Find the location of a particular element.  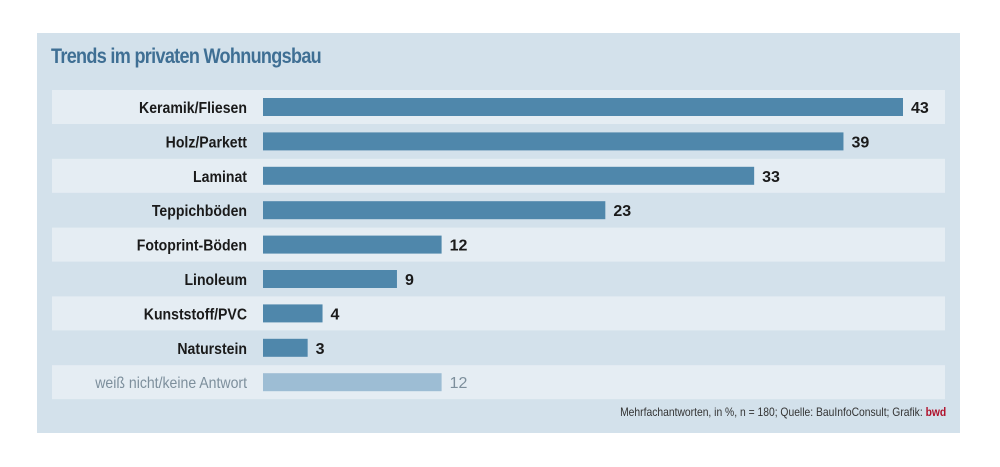

category-label: Teppichböden is located at coordinates (199, 211).